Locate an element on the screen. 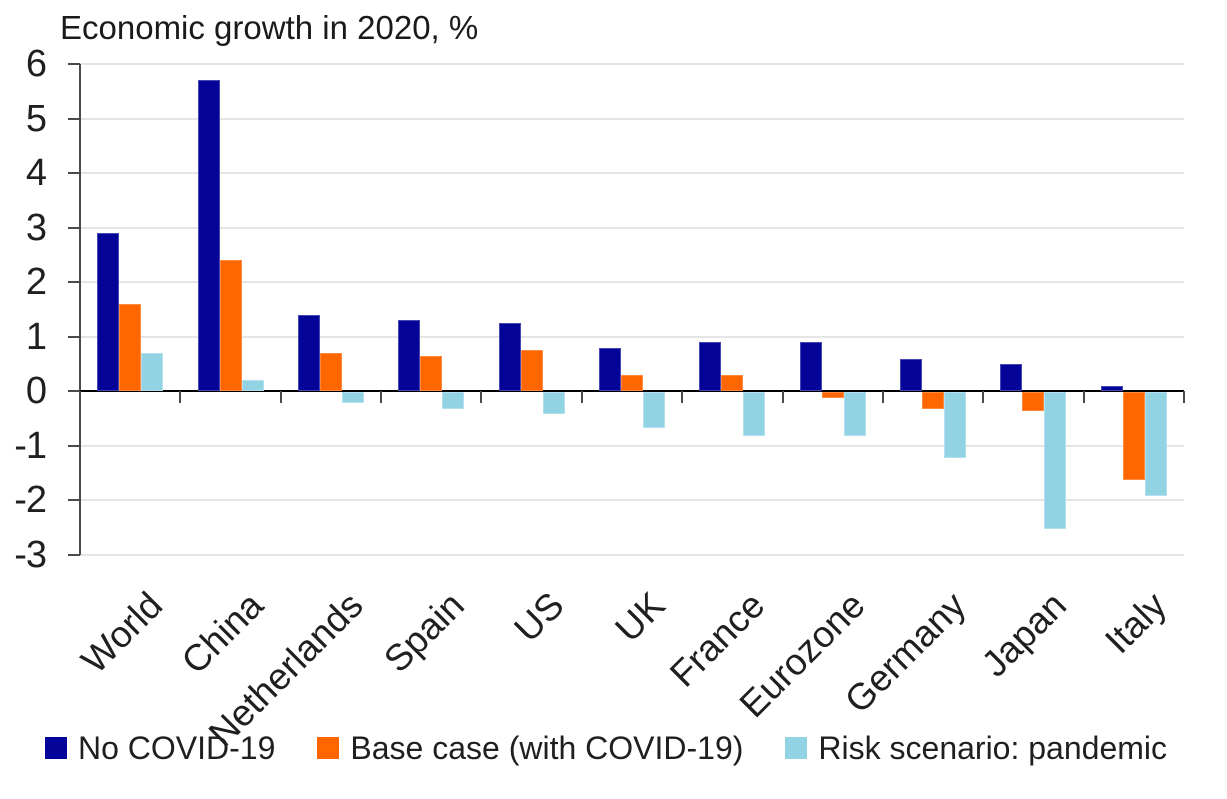  x-axis-label-italy: Italy is located at coordinates (1136, 623).